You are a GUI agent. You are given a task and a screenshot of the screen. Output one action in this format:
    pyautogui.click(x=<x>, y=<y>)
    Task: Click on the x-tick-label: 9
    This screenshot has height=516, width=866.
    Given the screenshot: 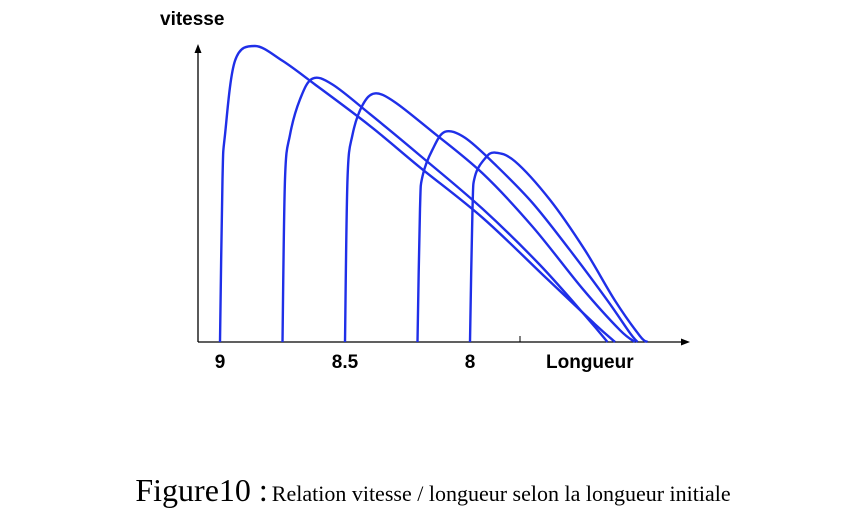 What is the action you would take?
    pyautogui.click(x=220, y=362)
    